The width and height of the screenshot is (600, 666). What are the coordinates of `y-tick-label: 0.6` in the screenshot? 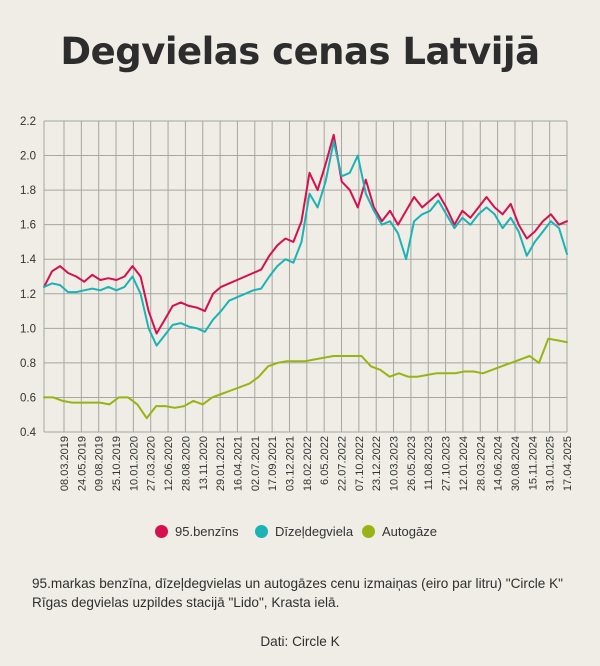 It's located at (28, 398).